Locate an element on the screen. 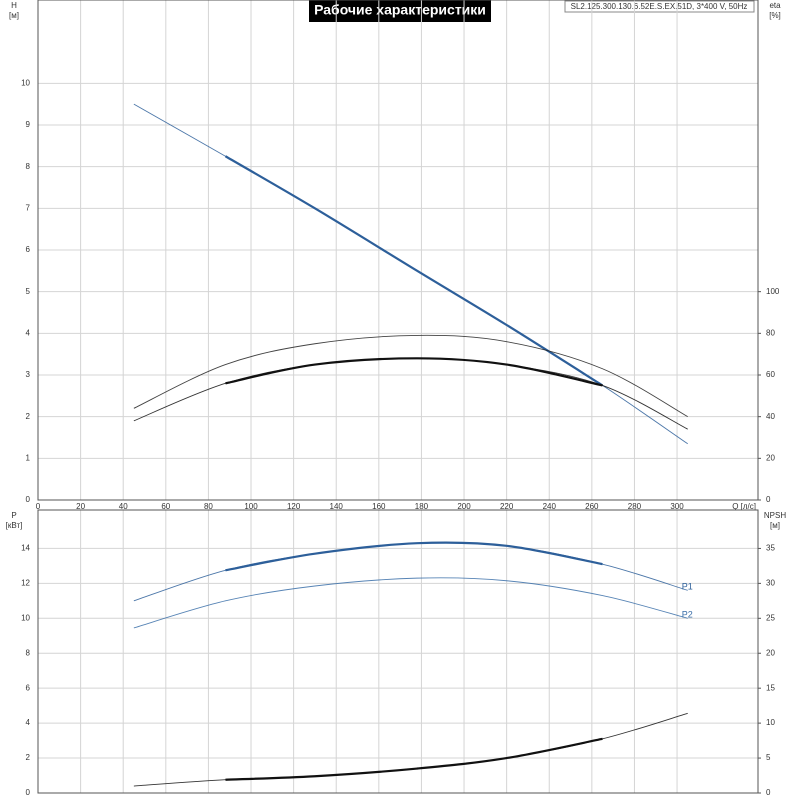  chart-title: Рабочие характеристики is located at coordinates (400, 10).